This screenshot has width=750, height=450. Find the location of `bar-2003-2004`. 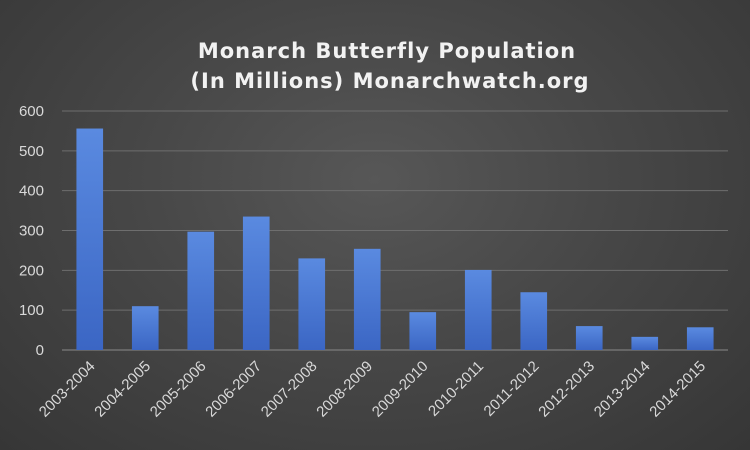

bar-2003-2004 is located at coordinates (90, 239).